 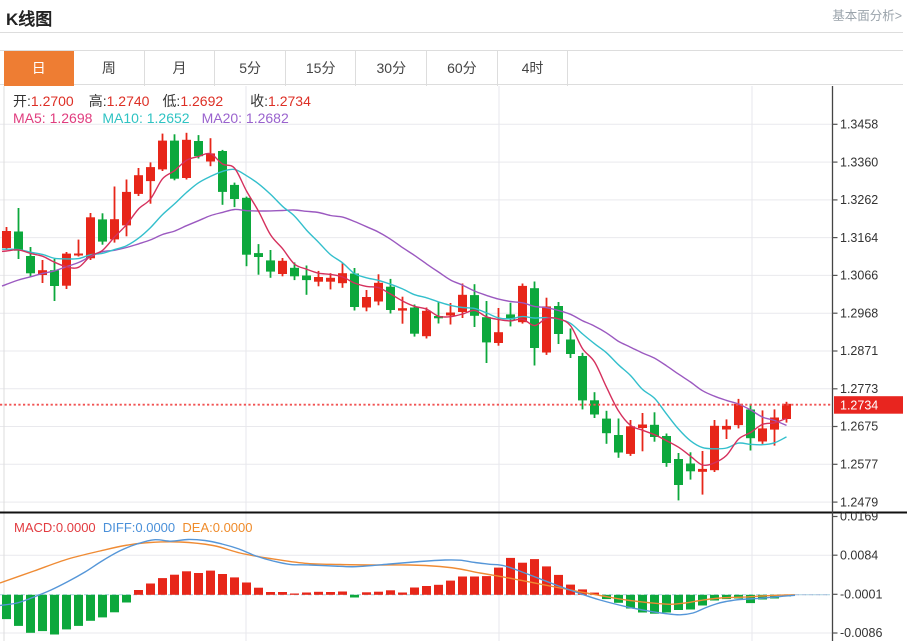 I want to click on svg-text: 1.3262, so click(x=859, y=200).